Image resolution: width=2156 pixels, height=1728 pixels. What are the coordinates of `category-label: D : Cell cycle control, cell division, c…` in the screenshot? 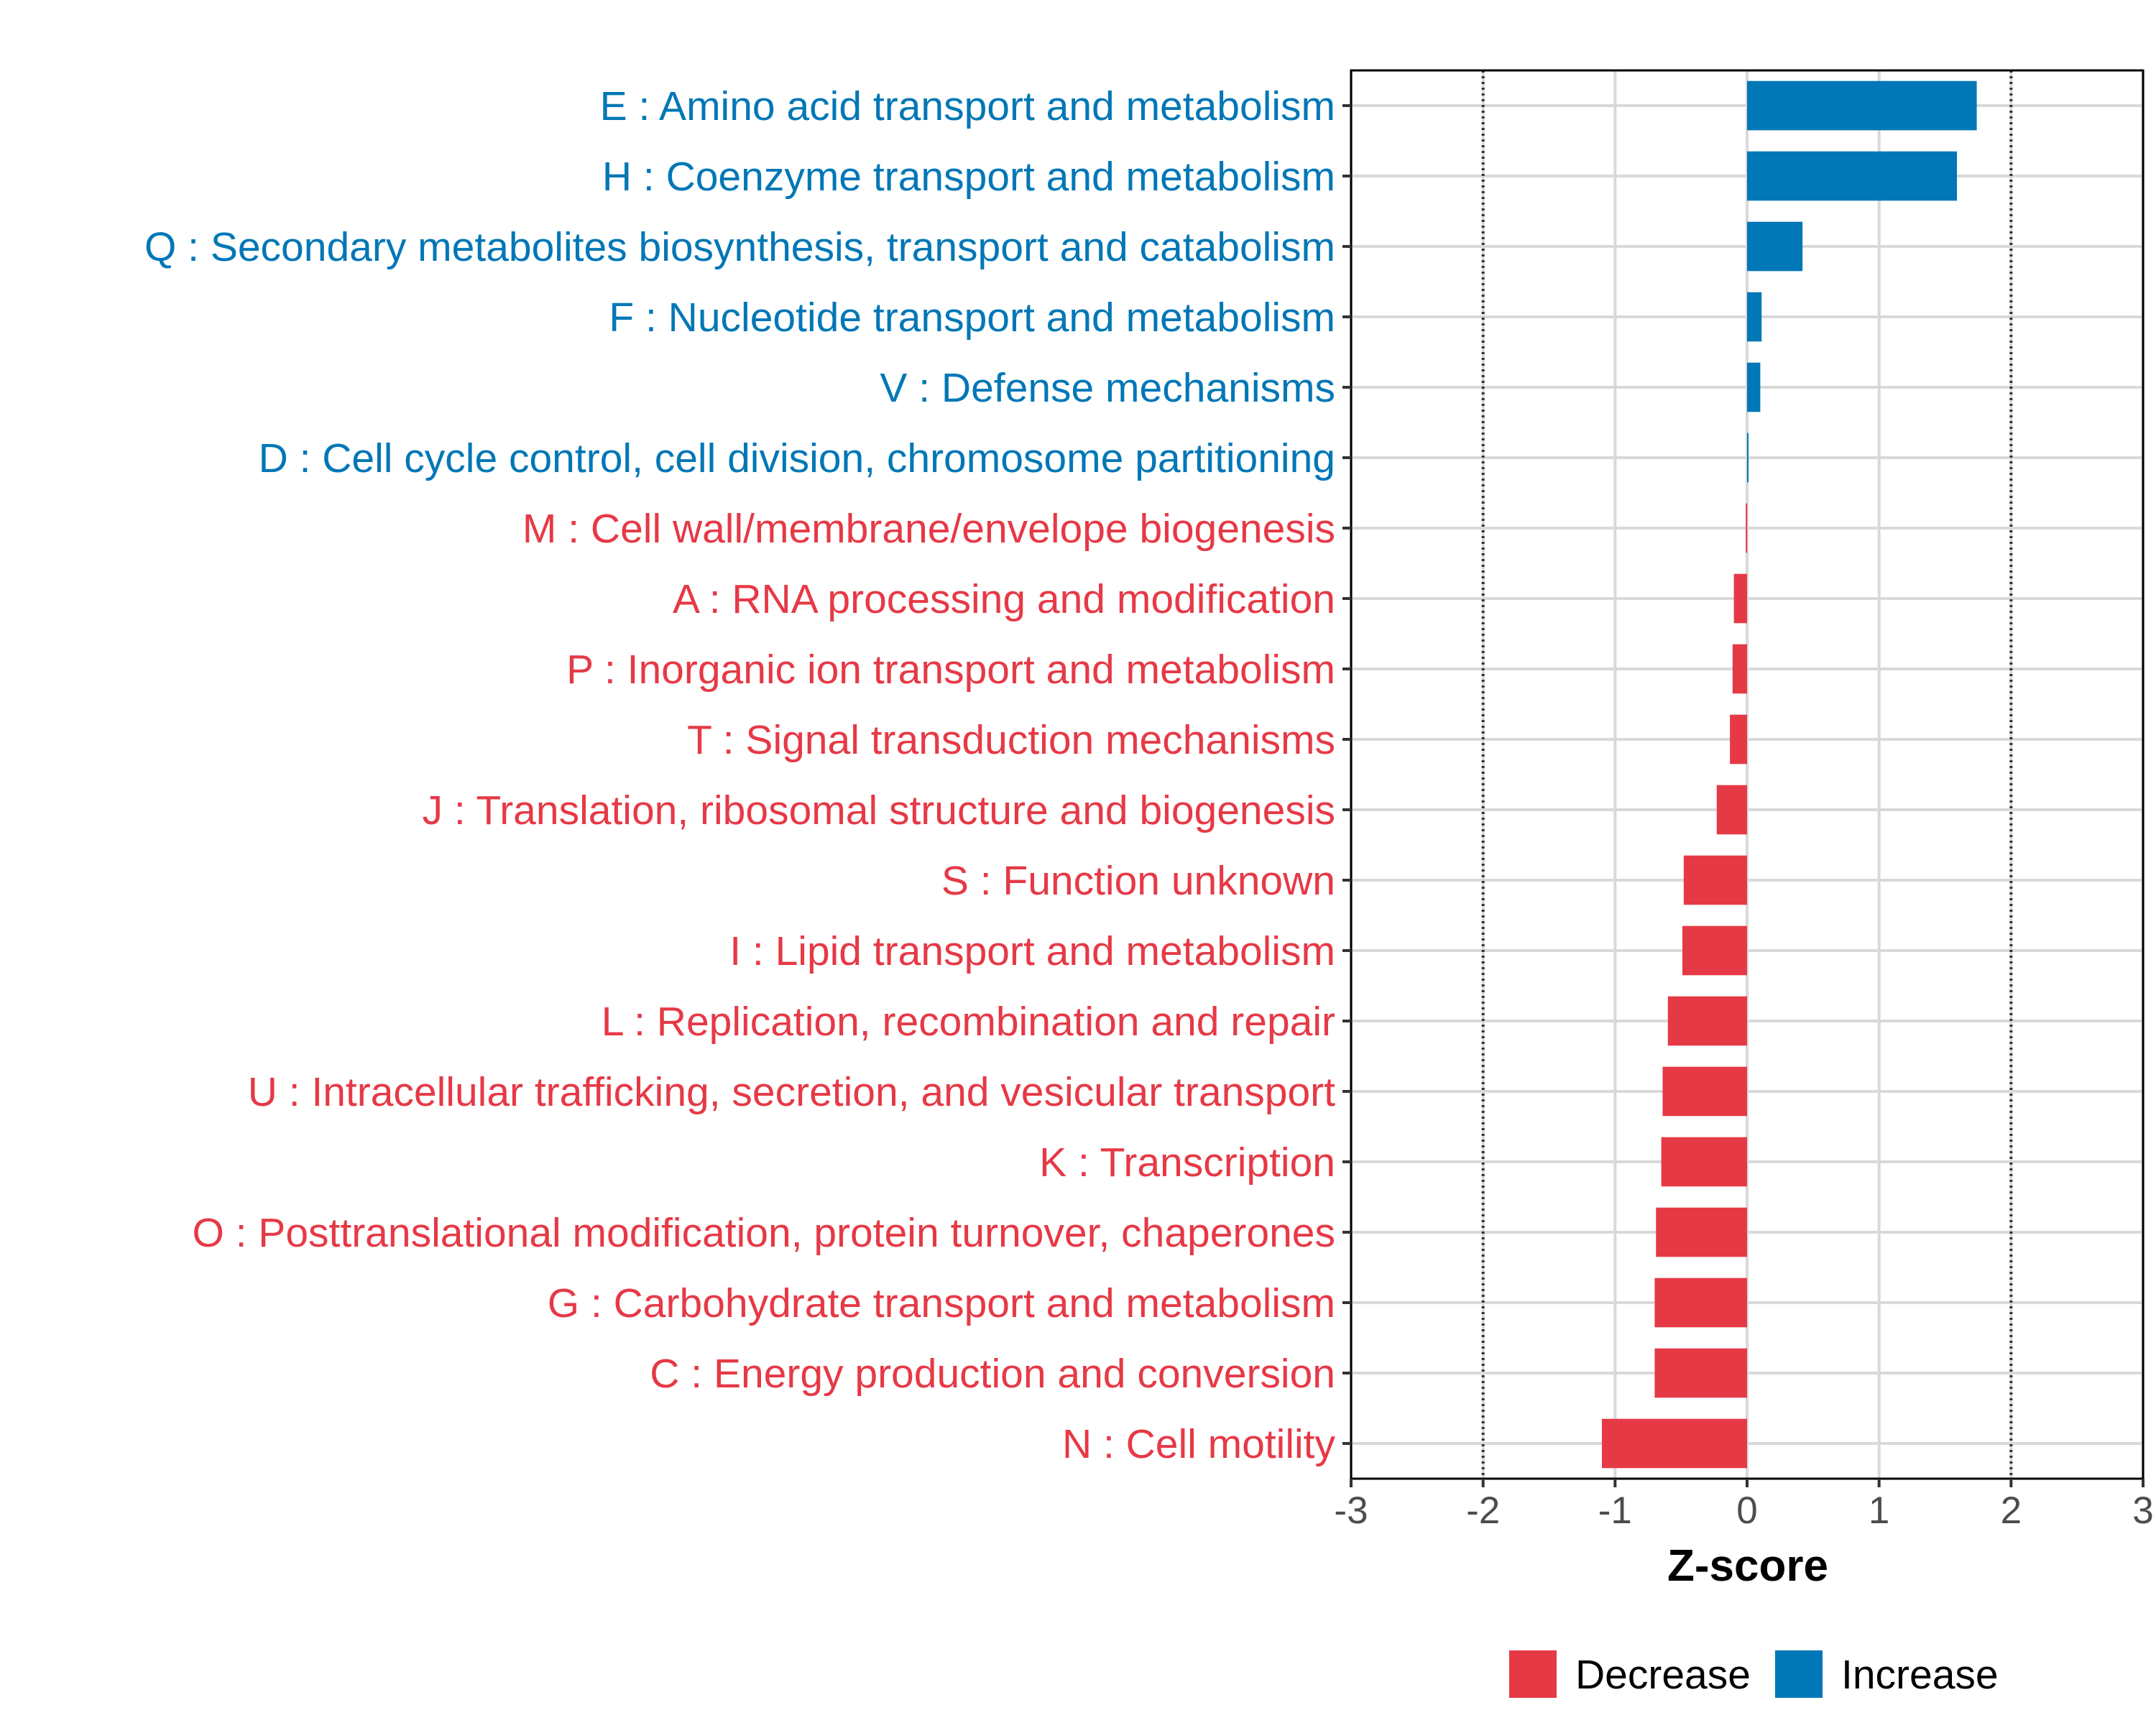 It's located at (797, 458).